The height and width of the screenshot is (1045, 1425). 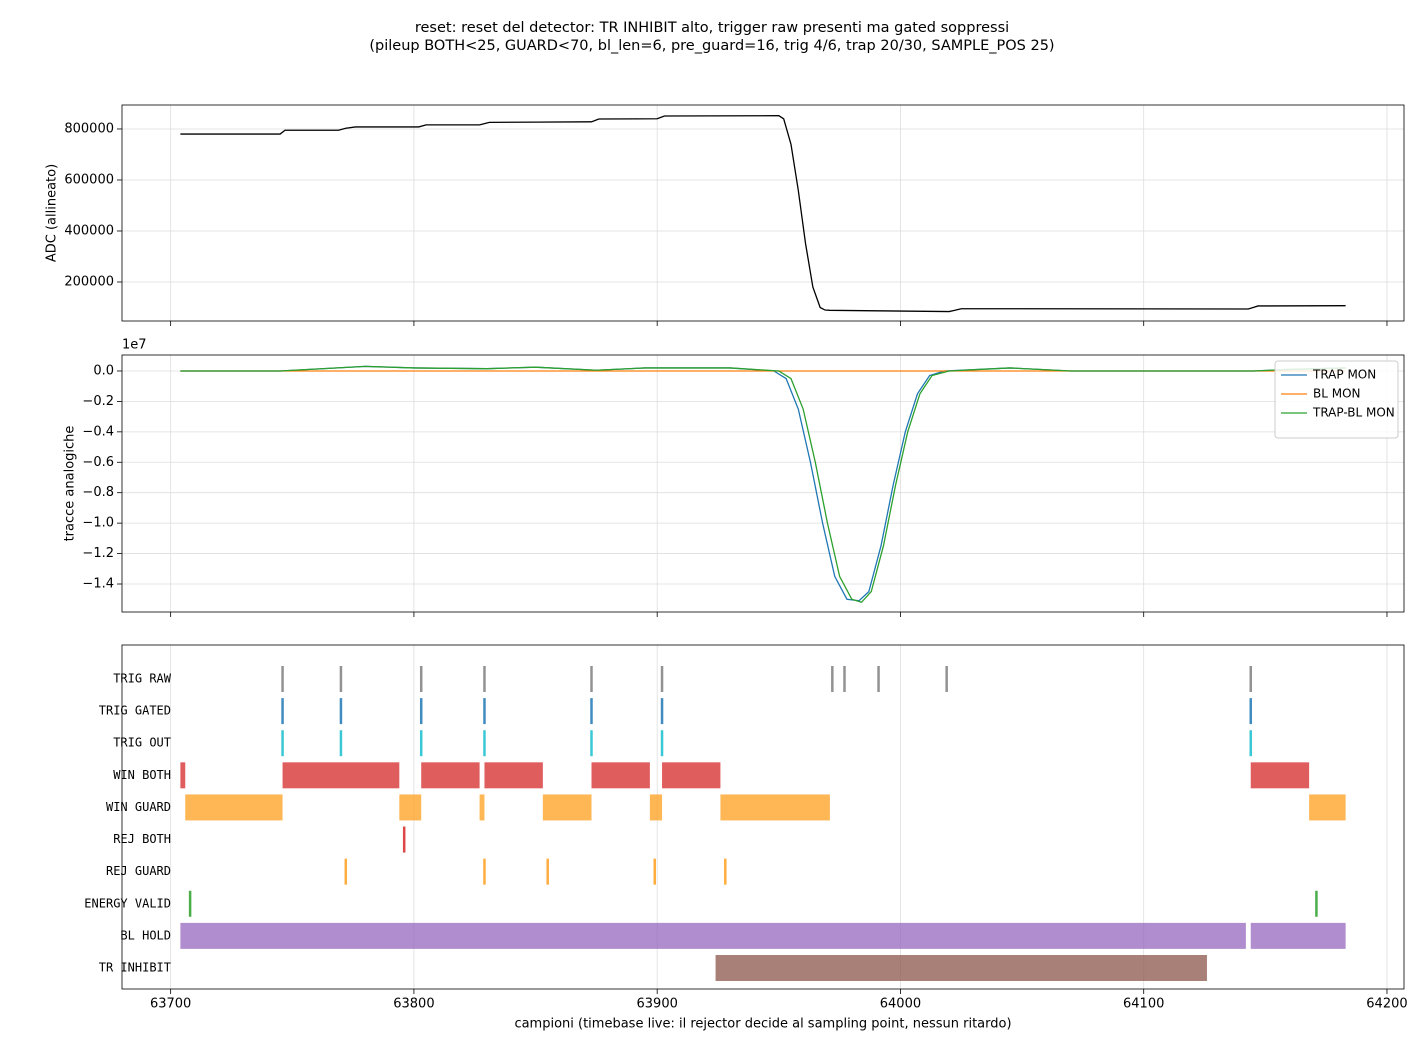 What do you see at coordinates (142, 743) in the screenshot?
I see `row-label: TRIG OUT` at bounding box center [142, 743].